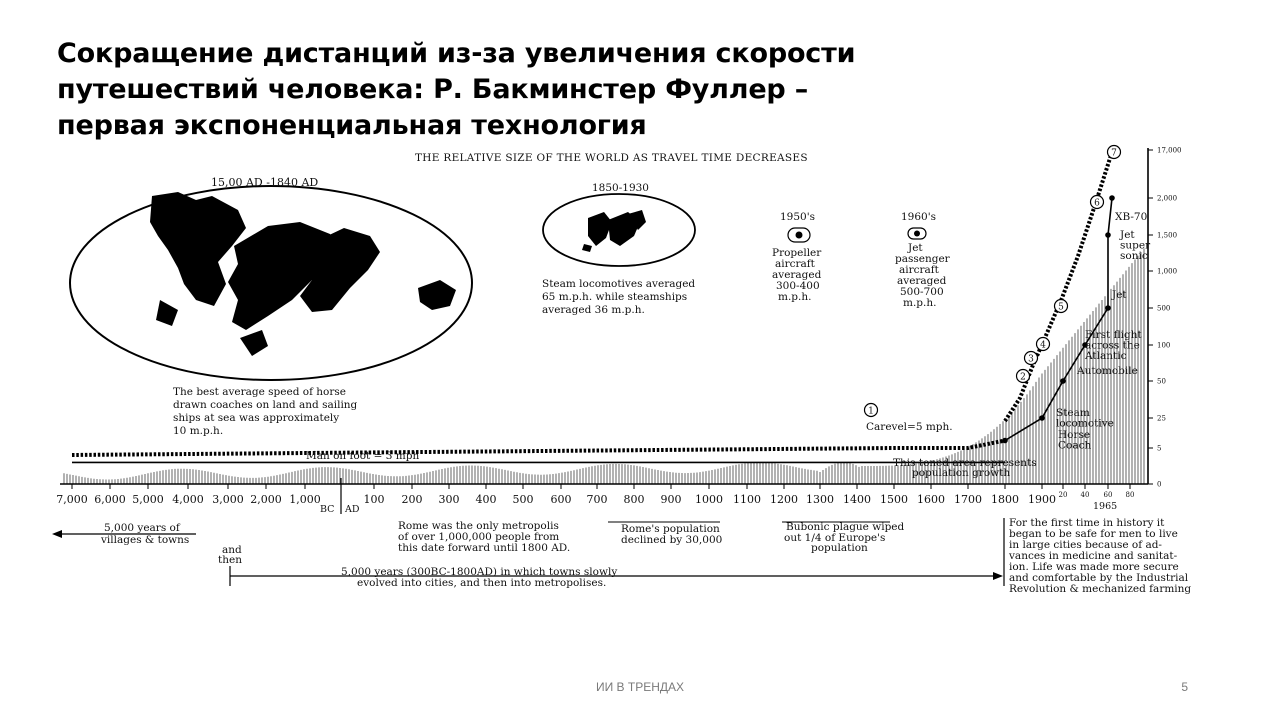  I want to click on map-large-label: 15,00 AD -1840 AD, so click(264, 182).